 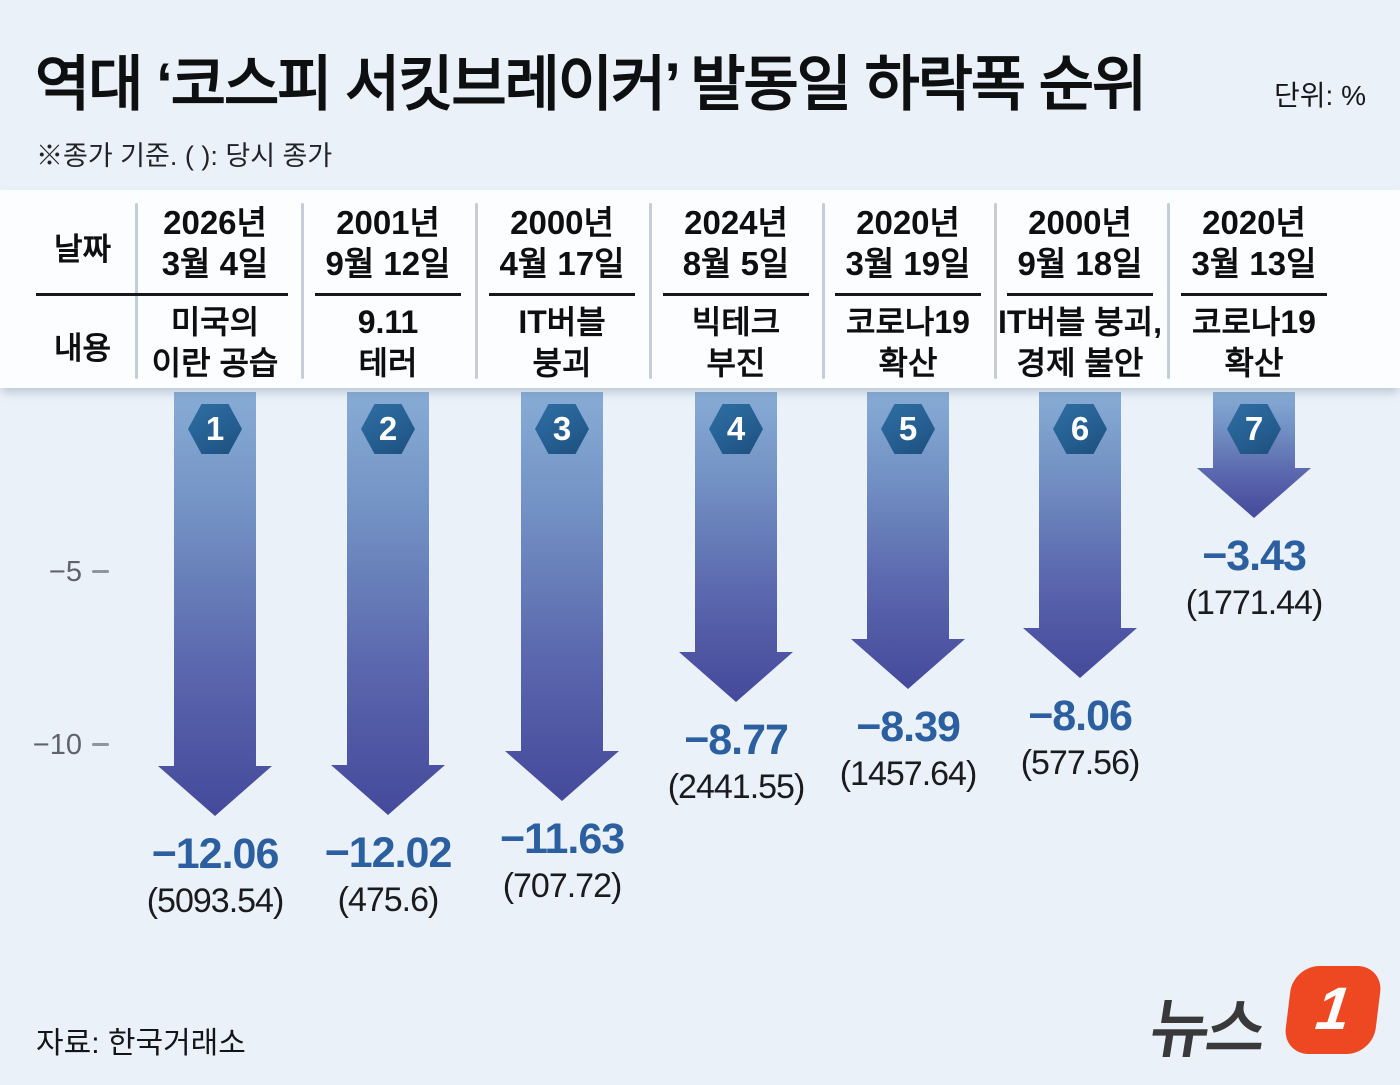 What do you see at coordinates (388, 342) in the screenshot?
I see `event-description: 9.11 테러` at bounding box center [388, 342].